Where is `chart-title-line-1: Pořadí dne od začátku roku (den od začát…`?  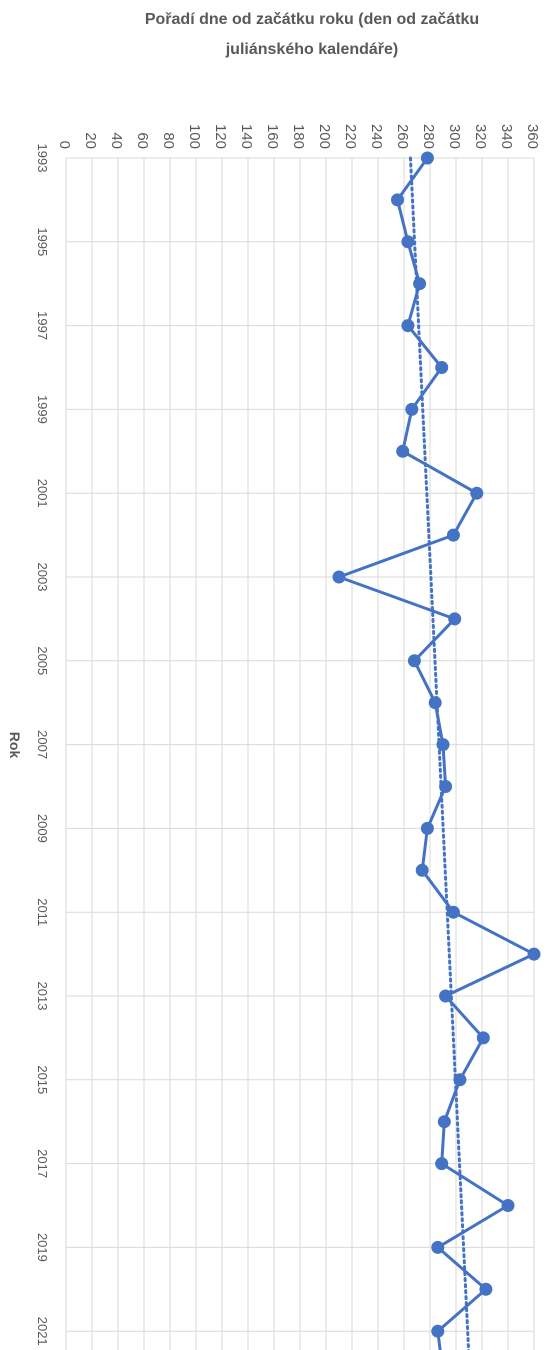 chart-title-line-1: Pořadí dne od začátku roku (den od začát… is located at coordinates (312, 19).